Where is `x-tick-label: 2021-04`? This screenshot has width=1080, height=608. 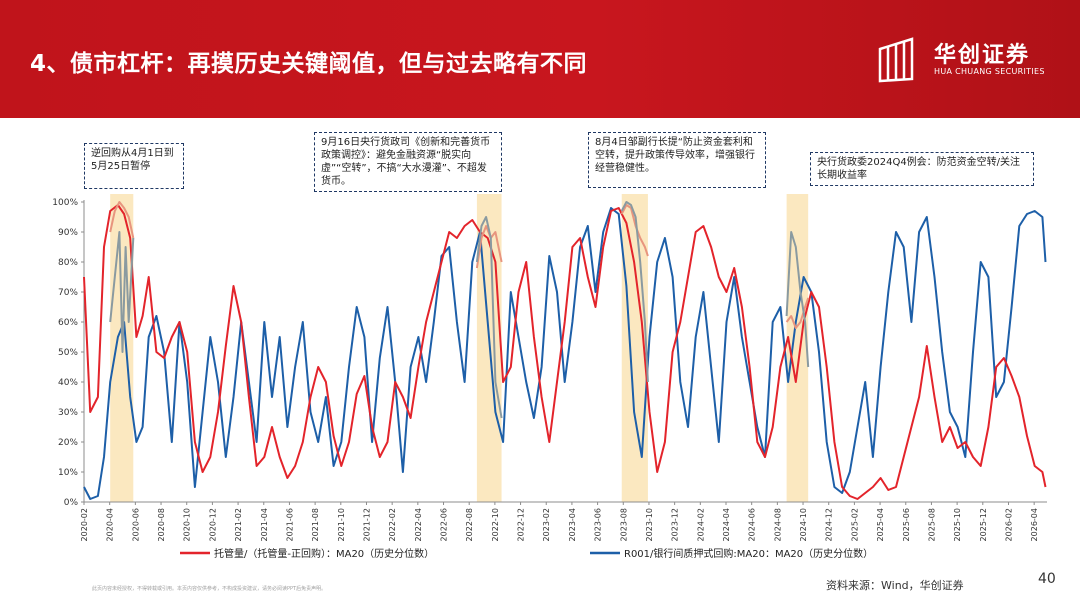
x-tick-label: 2021-04 is located at coordinates (264, 524).